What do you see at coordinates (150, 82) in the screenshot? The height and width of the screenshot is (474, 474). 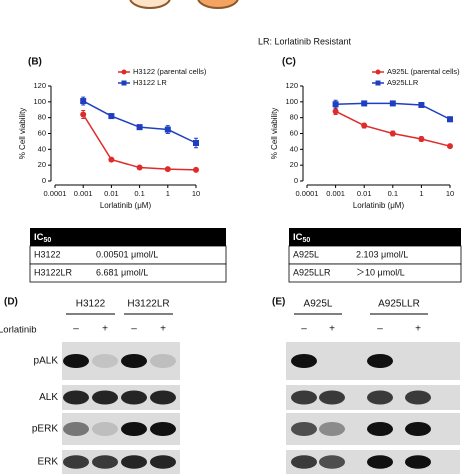 I see `legend-label: H3122 LR` at bounding box center [150, 82].